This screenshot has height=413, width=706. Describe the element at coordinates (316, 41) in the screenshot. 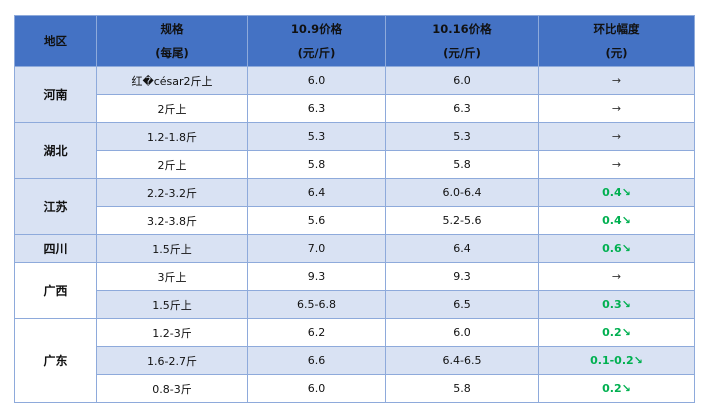

I see `header-price-1009: 10.9价格 (元/斤)` at that location.